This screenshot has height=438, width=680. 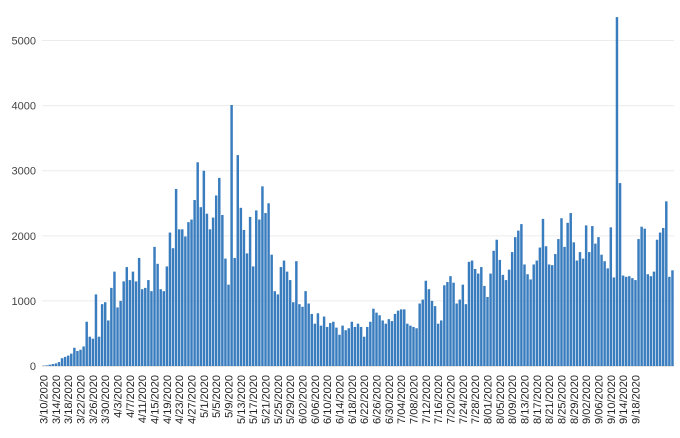 I want to click on y-tick-label: 0, so click(x=33, y=367).